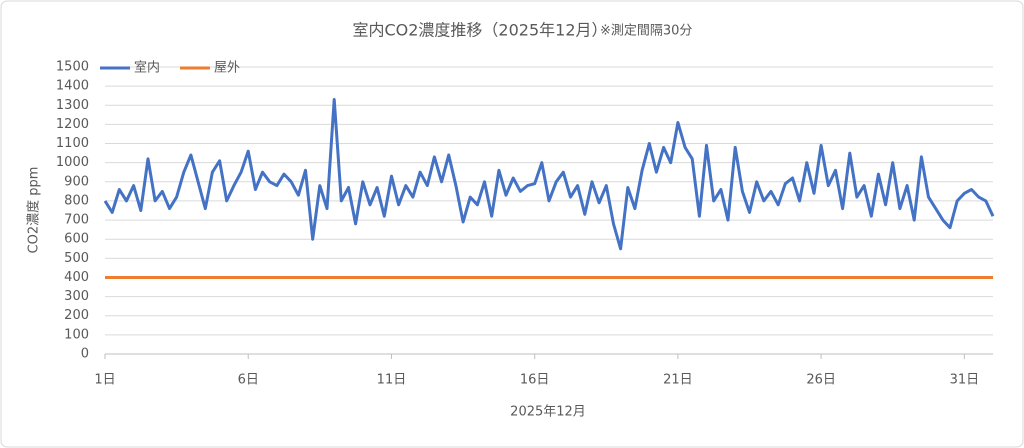 Image resolution: width=1024 pixels, height=448 pixels. What do you see at coordinates (76, 277) in the screenshot?
I see `y-tick-label: 400` at bounding box center [76, 277].